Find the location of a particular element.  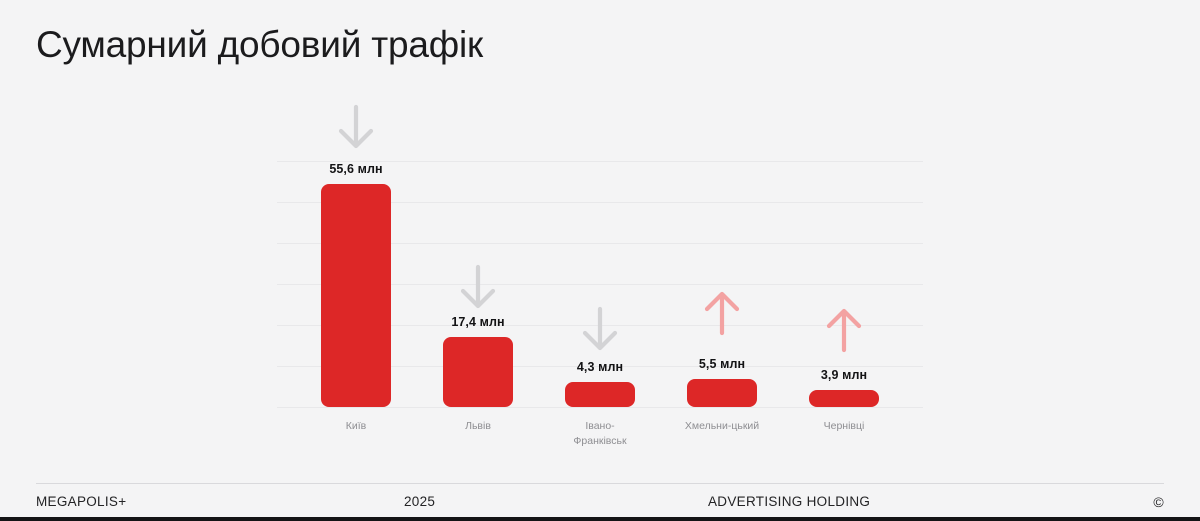

category-label: Львів is located at coordinates (478, 426).